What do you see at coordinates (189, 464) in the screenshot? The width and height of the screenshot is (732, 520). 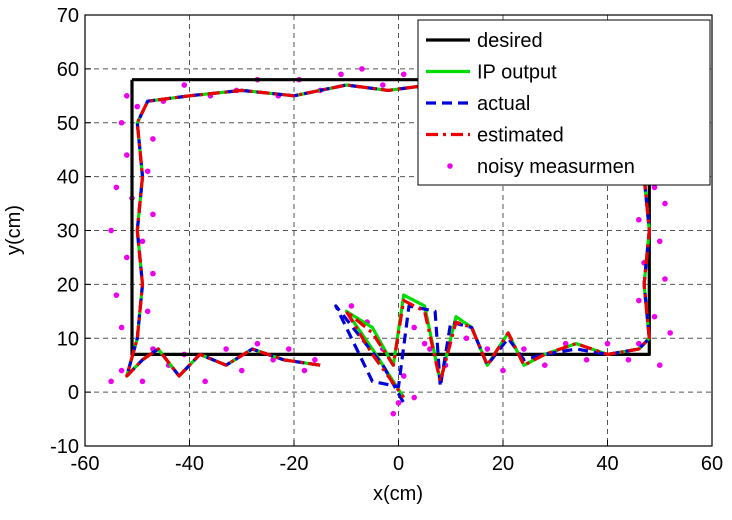 I see `x-tick-label: -40` at bounding box center [189, 464].